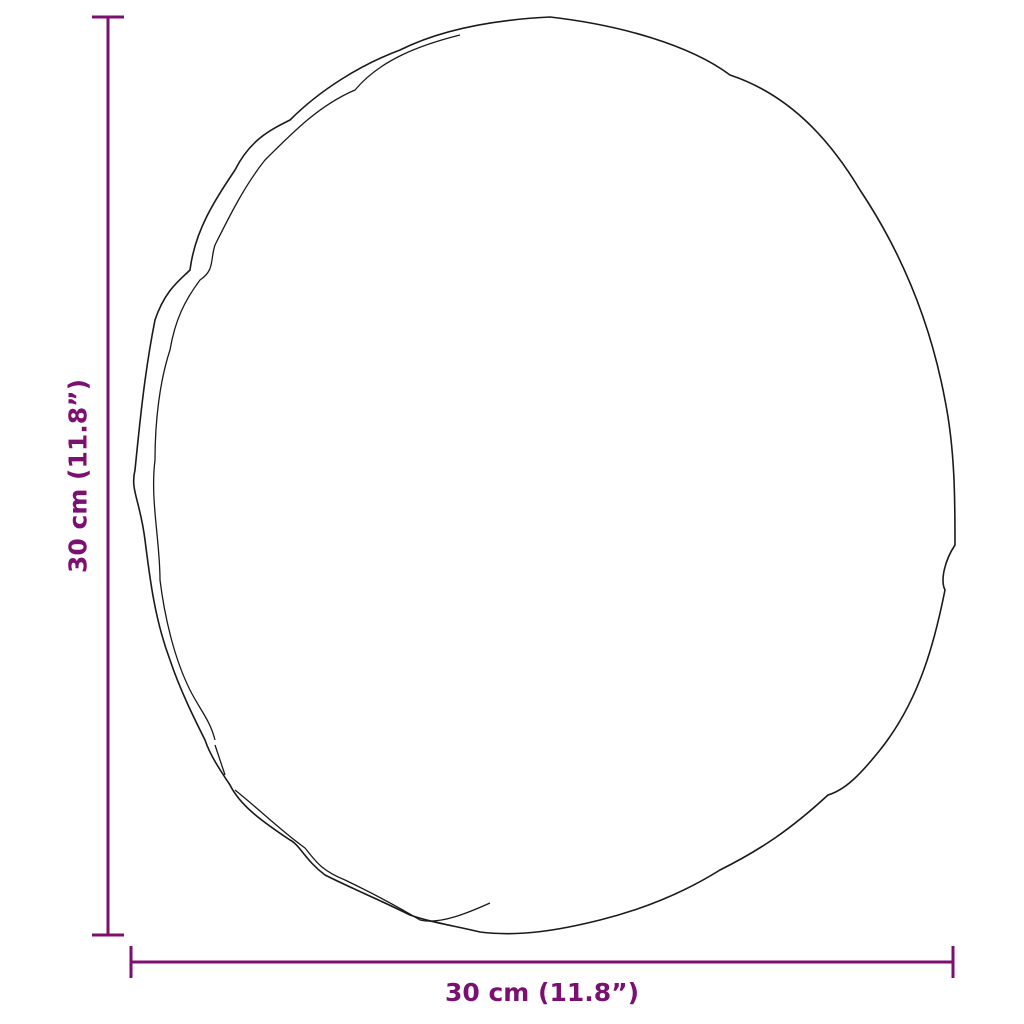  What do you see at coordinates (542, 992) in the screenshot?
I see `width-label: 30 cm (11.8”)` at bounding box center [542, 992].